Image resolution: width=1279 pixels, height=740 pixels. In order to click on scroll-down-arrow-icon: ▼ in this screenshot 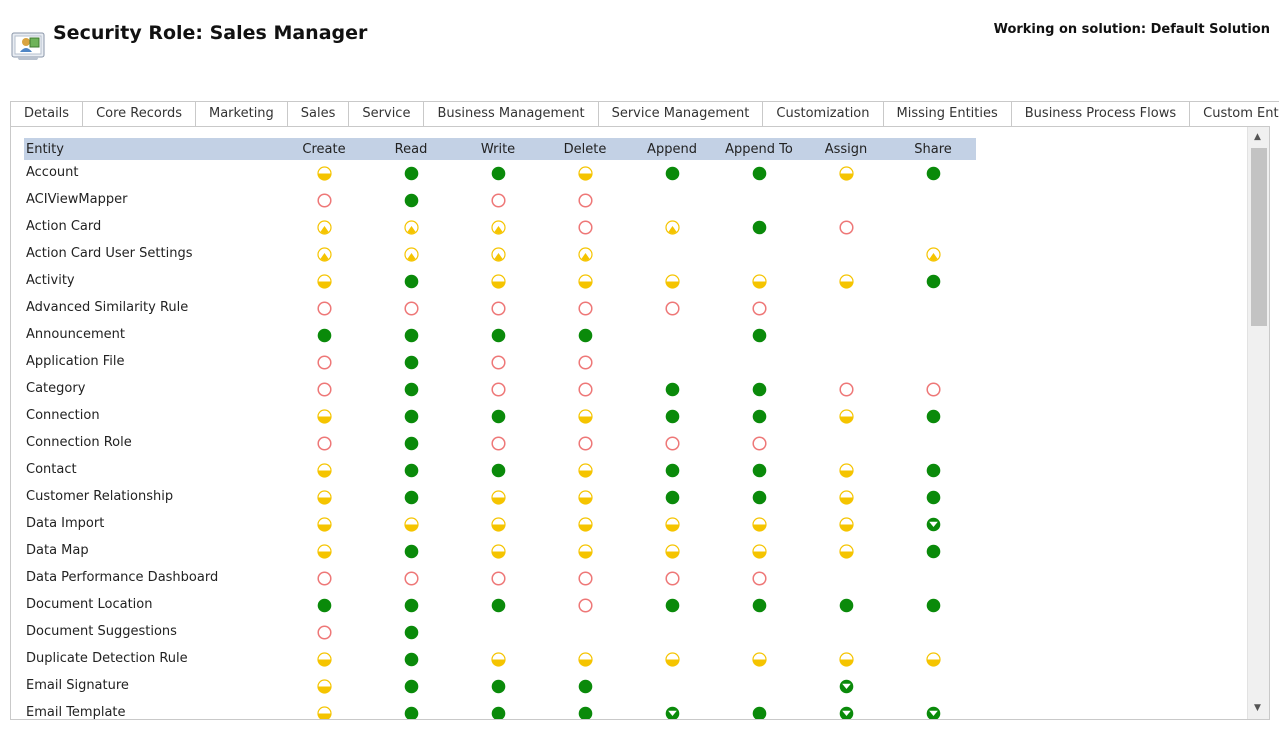, I will do `click(1257, 708)`.